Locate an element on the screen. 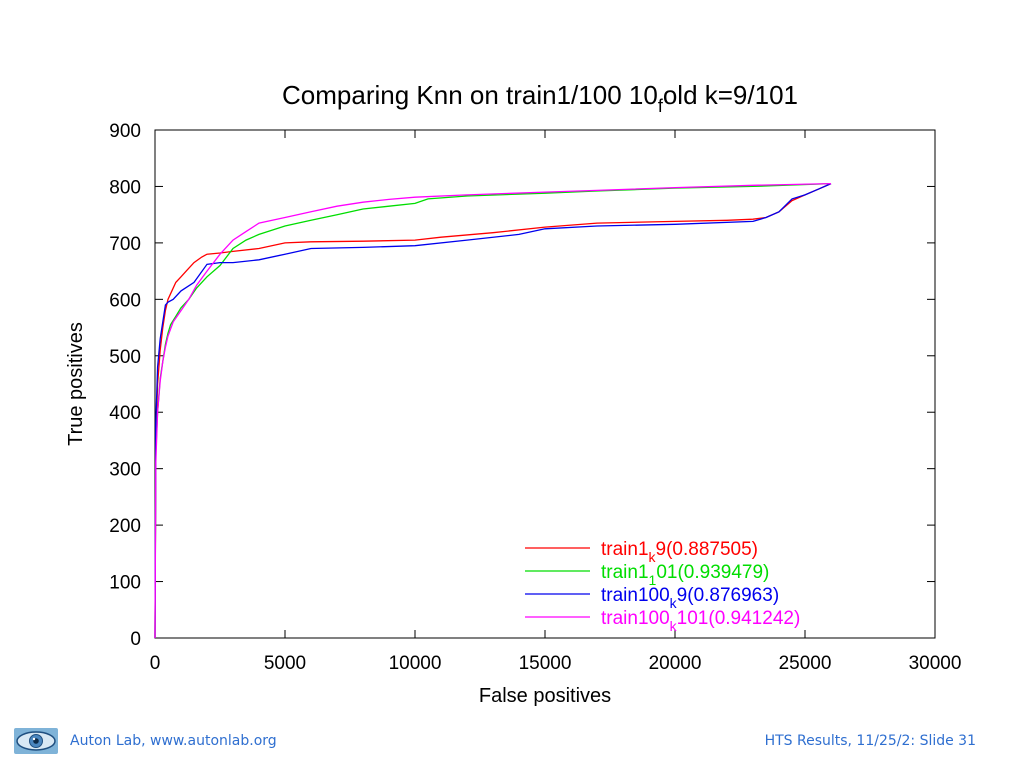 This screenshot has width=1024, height=768. x-tick-label: 20000 is located at coordinates (675, 663).